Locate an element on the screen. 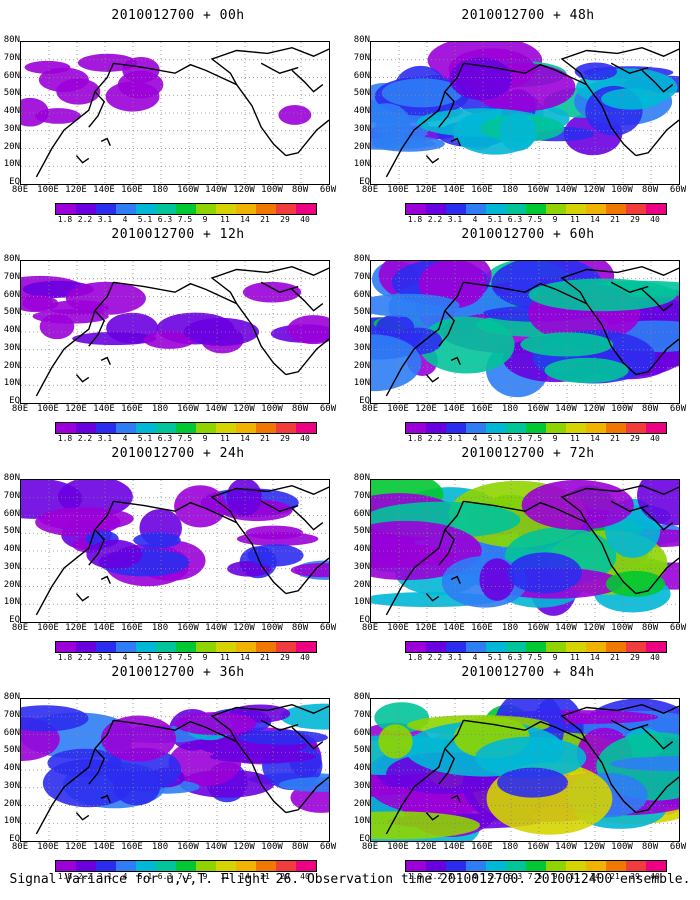  longitude-label: 180 is located at coordinates (160, 847).